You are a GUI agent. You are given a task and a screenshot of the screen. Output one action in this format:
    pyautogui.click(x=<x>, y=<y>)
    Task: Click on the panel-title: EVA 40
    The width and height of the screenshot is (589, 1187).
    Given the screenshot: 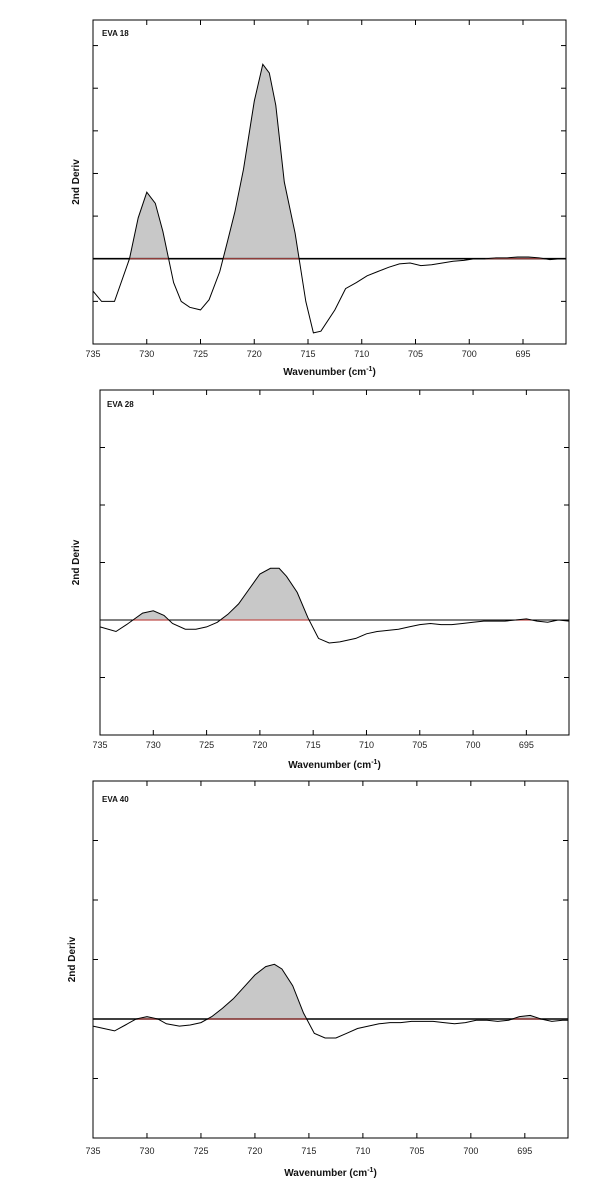 What is the action you would take?
    pyautogui.click(x=115, y=799)
    